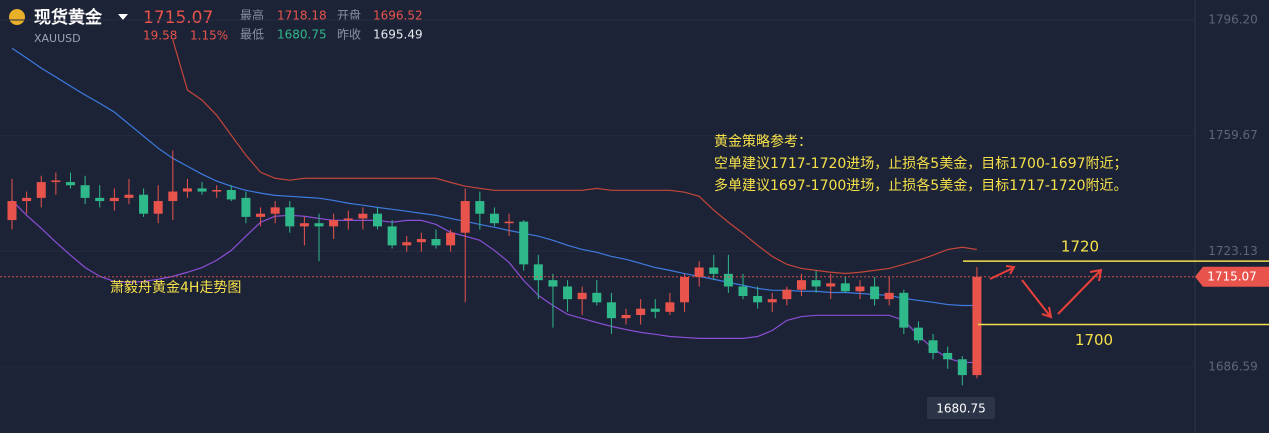  Describe the element at coordinates (209, 36) in the screenshot. I see `change-pct: 1.15%` at that location.